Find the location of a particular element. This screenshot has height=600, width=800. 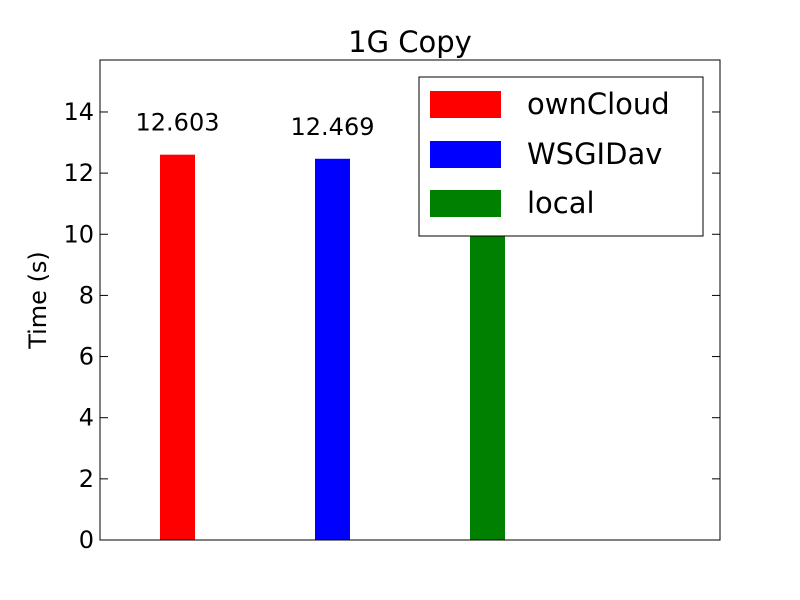

y-tick-label: 4 is located at coordinates (86, 418).